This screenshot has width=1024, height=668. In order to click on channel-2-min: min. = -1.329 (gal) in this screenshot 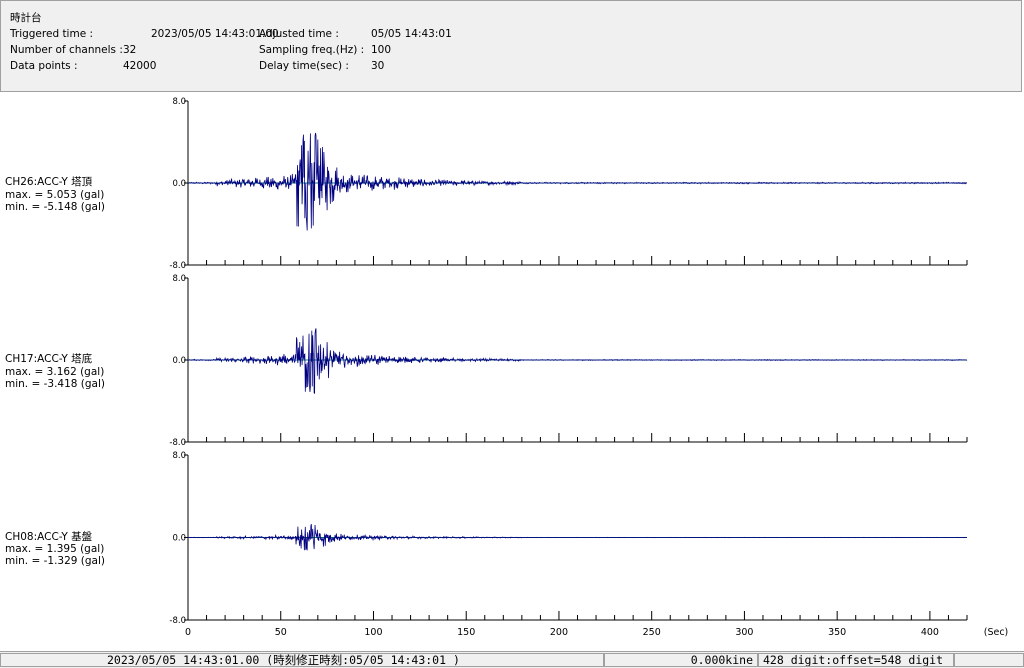, I will do `click(55, 561)`.